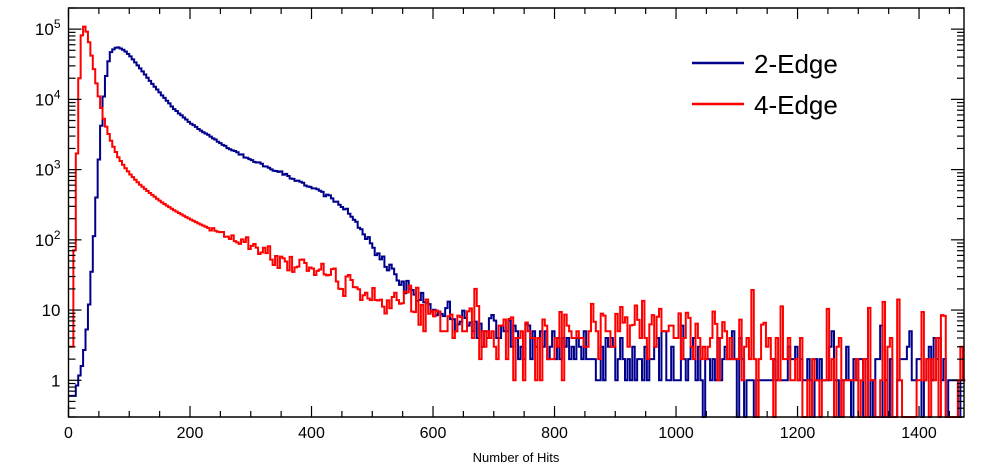  I want to click on y-axis-tick-label: 10², so click(48, 239).